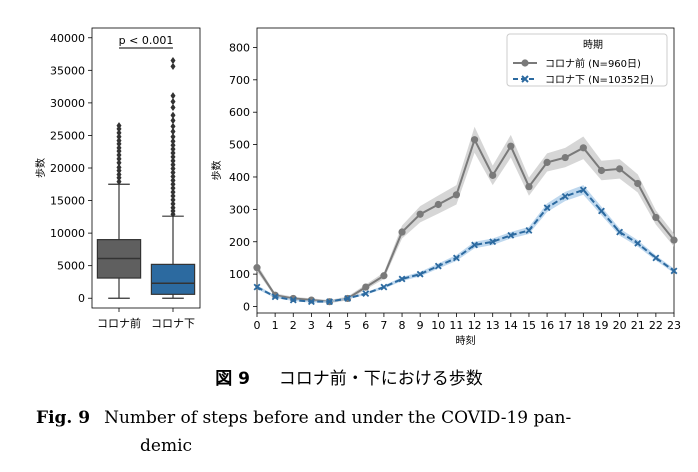 The height and width of the screenshot is (472, 698). Describe the element at coordinates (166, 446) in the screenshot. I see `caption-en-text-cont: demic` at that location.